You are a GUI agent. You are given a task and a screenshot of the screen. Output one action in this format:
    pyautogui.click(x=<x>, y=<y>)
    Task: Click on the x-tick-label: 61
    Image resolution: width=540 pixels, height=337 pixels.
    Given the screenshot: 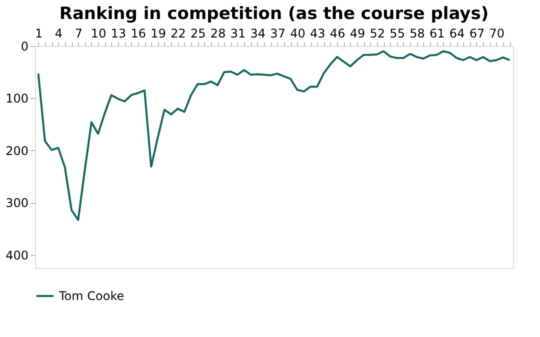 What is the action you would take?
    pyautogui.click(x=437, y=33)
    